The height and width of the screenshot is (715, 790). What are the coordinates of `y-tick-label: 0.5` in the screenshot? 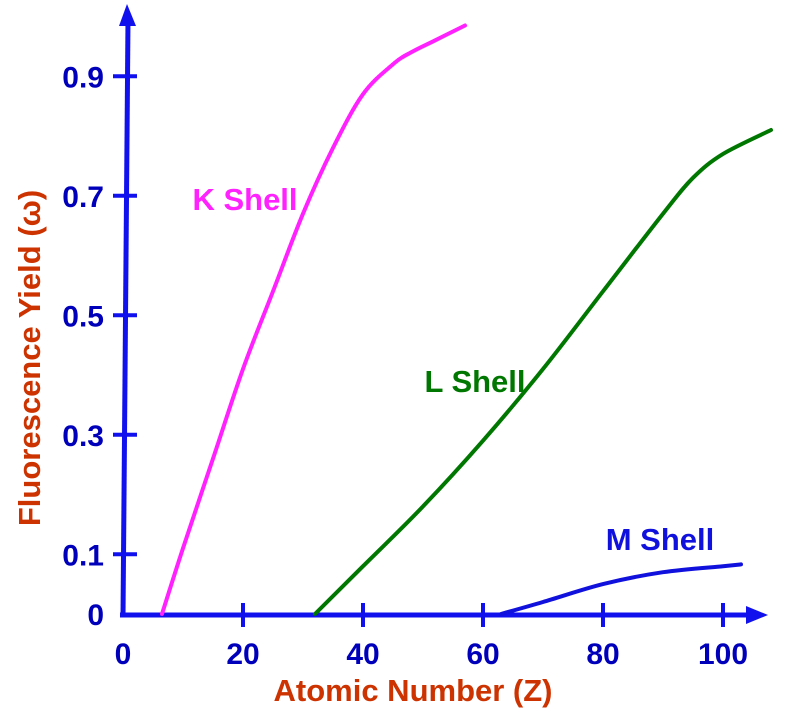 It's located at (83, 316).